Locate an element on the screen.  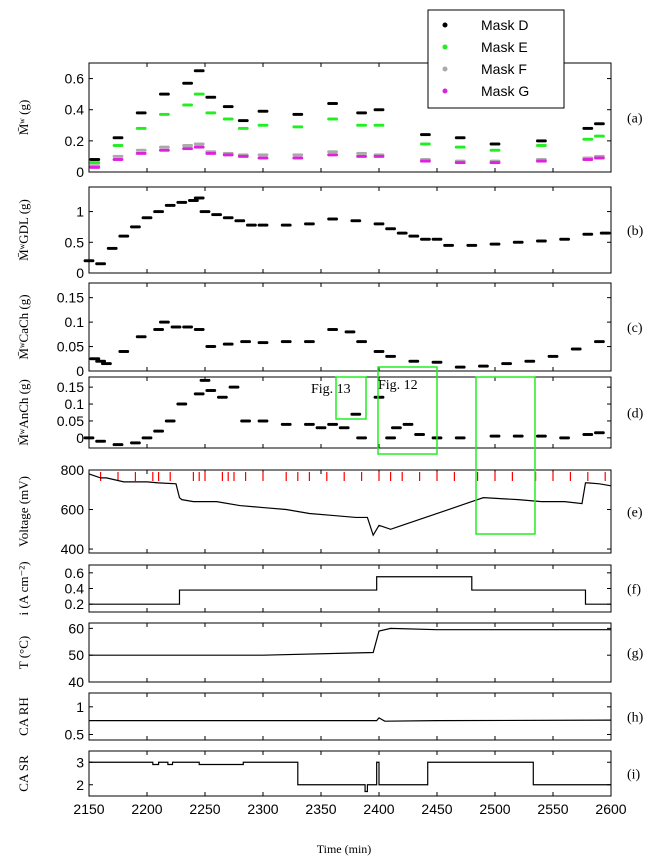
y-tick-label: 400 is located at coordinates (73, 549).